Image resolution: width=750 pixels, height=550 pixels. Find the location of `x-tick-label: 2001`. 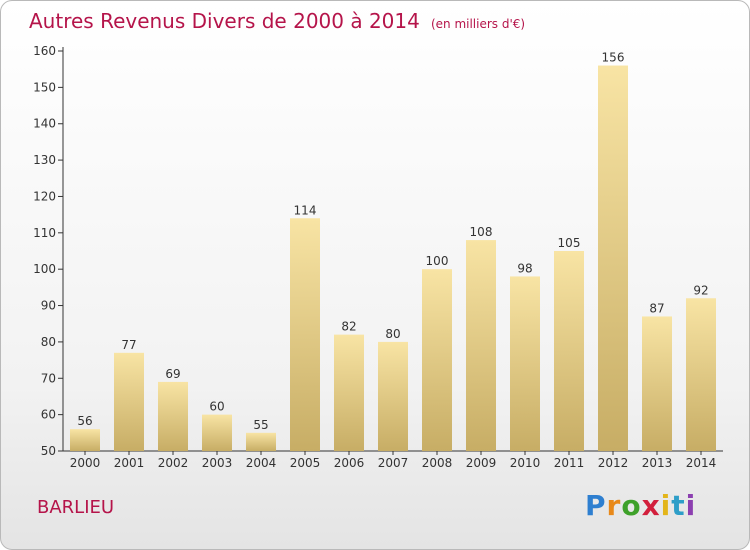

x-tick-label: 2001 is located at coordinates (129, 463).